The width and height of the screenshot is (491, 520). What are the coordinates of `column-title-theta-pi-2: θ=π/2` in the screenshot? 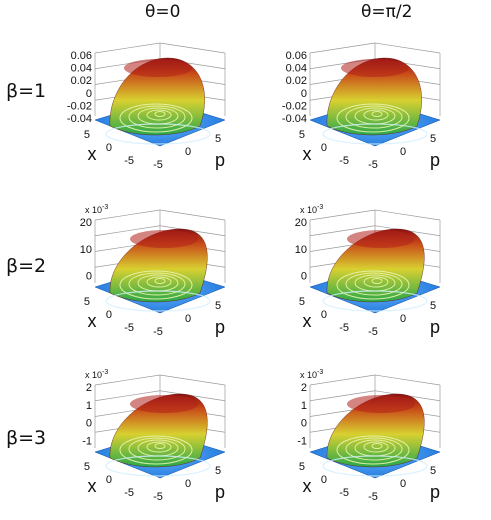 It's located at (387, 12).